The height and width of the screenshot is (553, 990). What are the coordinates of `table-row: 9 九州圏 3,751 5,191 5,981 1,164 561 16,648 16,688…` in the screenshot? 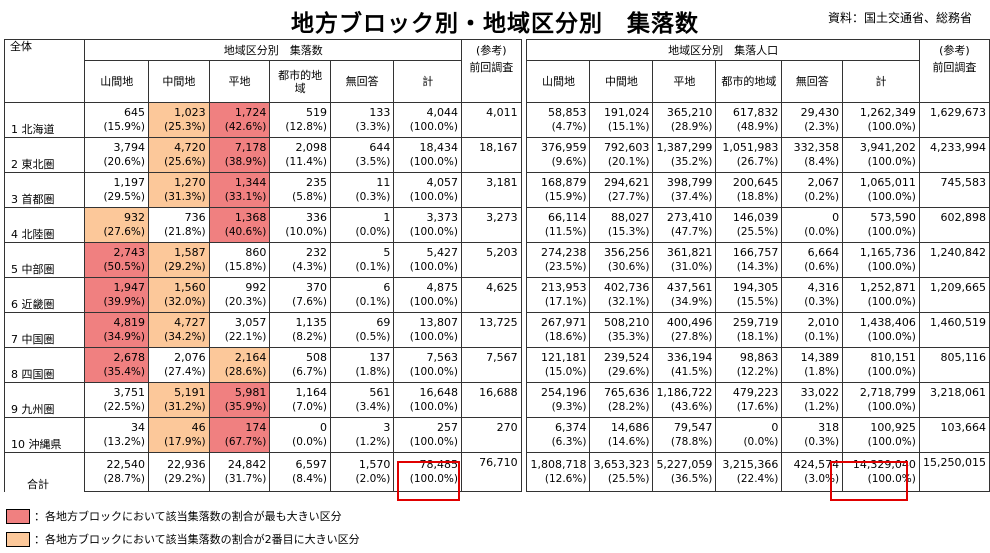 It's located at (496, 400).